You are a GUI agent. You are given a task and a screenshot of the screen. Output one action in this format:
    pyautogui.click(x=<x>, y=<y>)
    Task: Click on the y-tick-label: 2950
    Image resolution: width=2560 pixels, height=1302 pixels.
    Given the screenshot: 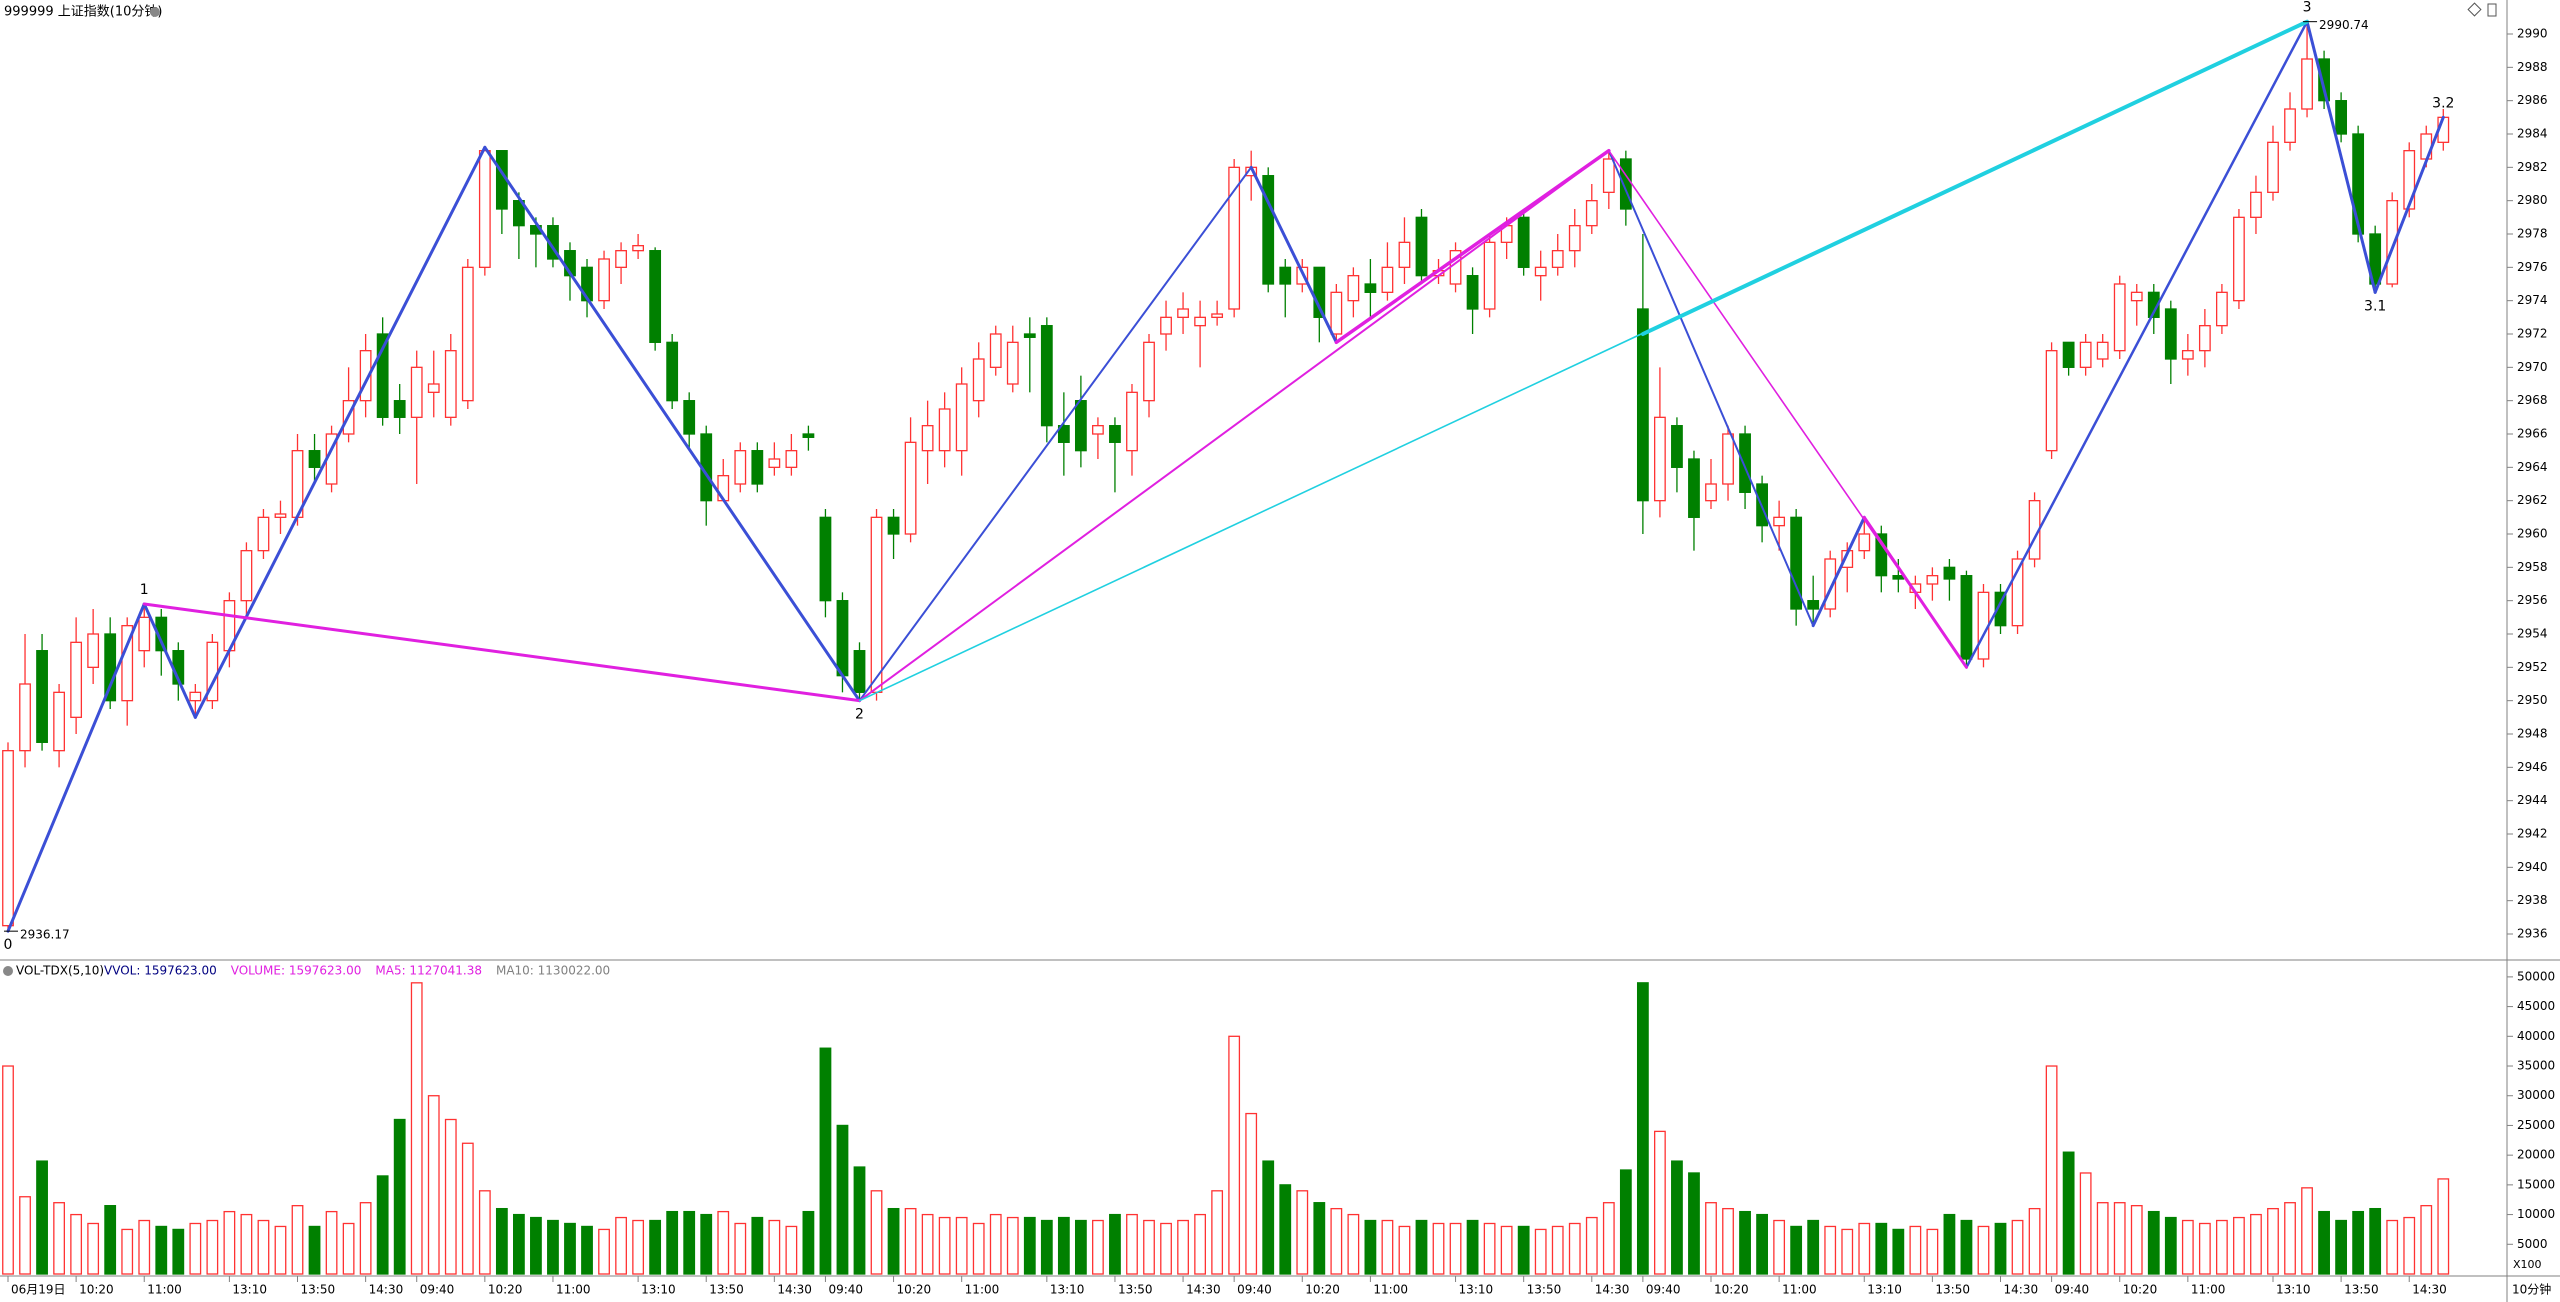 What is the action you would take?
    pyautogui.click(x=2532, y=700)
    